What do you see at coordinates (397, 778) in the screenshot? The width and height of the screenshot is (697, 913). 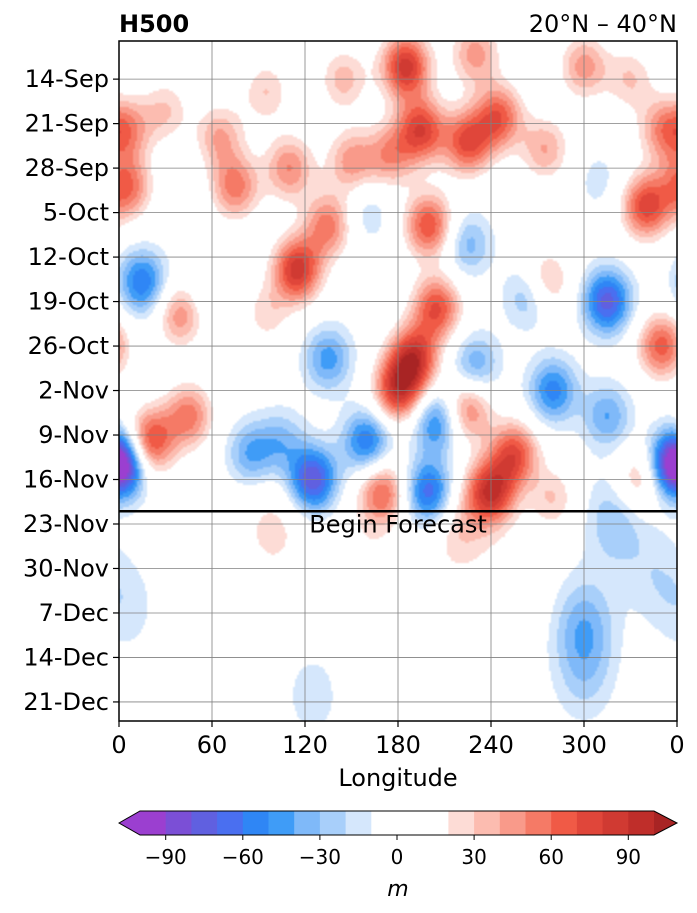 I see `x-axis-label: Longitude` at bounding box center [397, 778].